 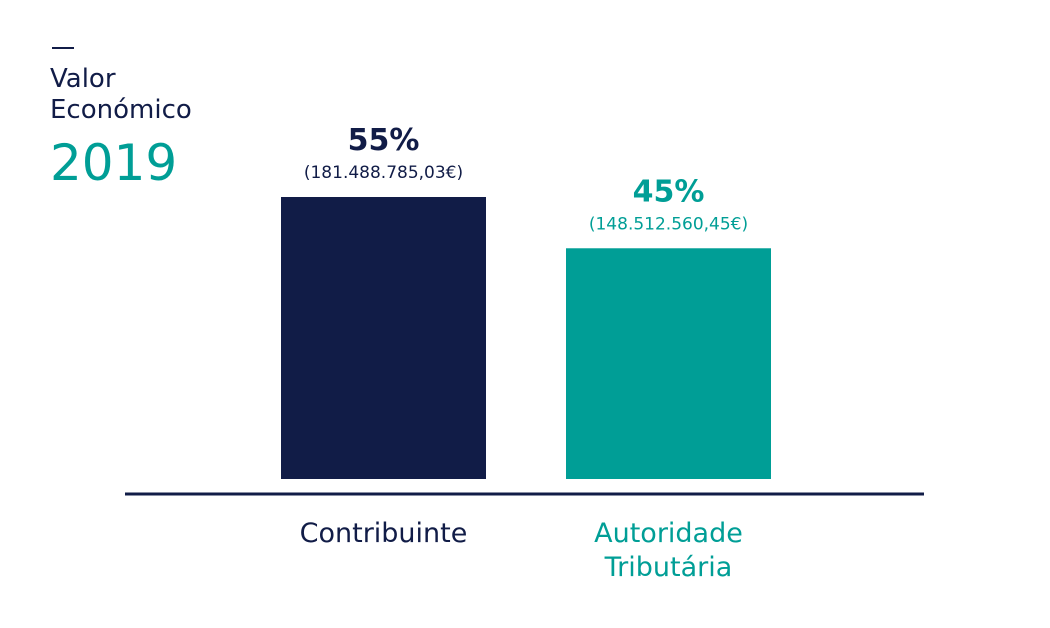 I want to click on category-label-2-line-2: Tributária, so click(x=668, y=567).